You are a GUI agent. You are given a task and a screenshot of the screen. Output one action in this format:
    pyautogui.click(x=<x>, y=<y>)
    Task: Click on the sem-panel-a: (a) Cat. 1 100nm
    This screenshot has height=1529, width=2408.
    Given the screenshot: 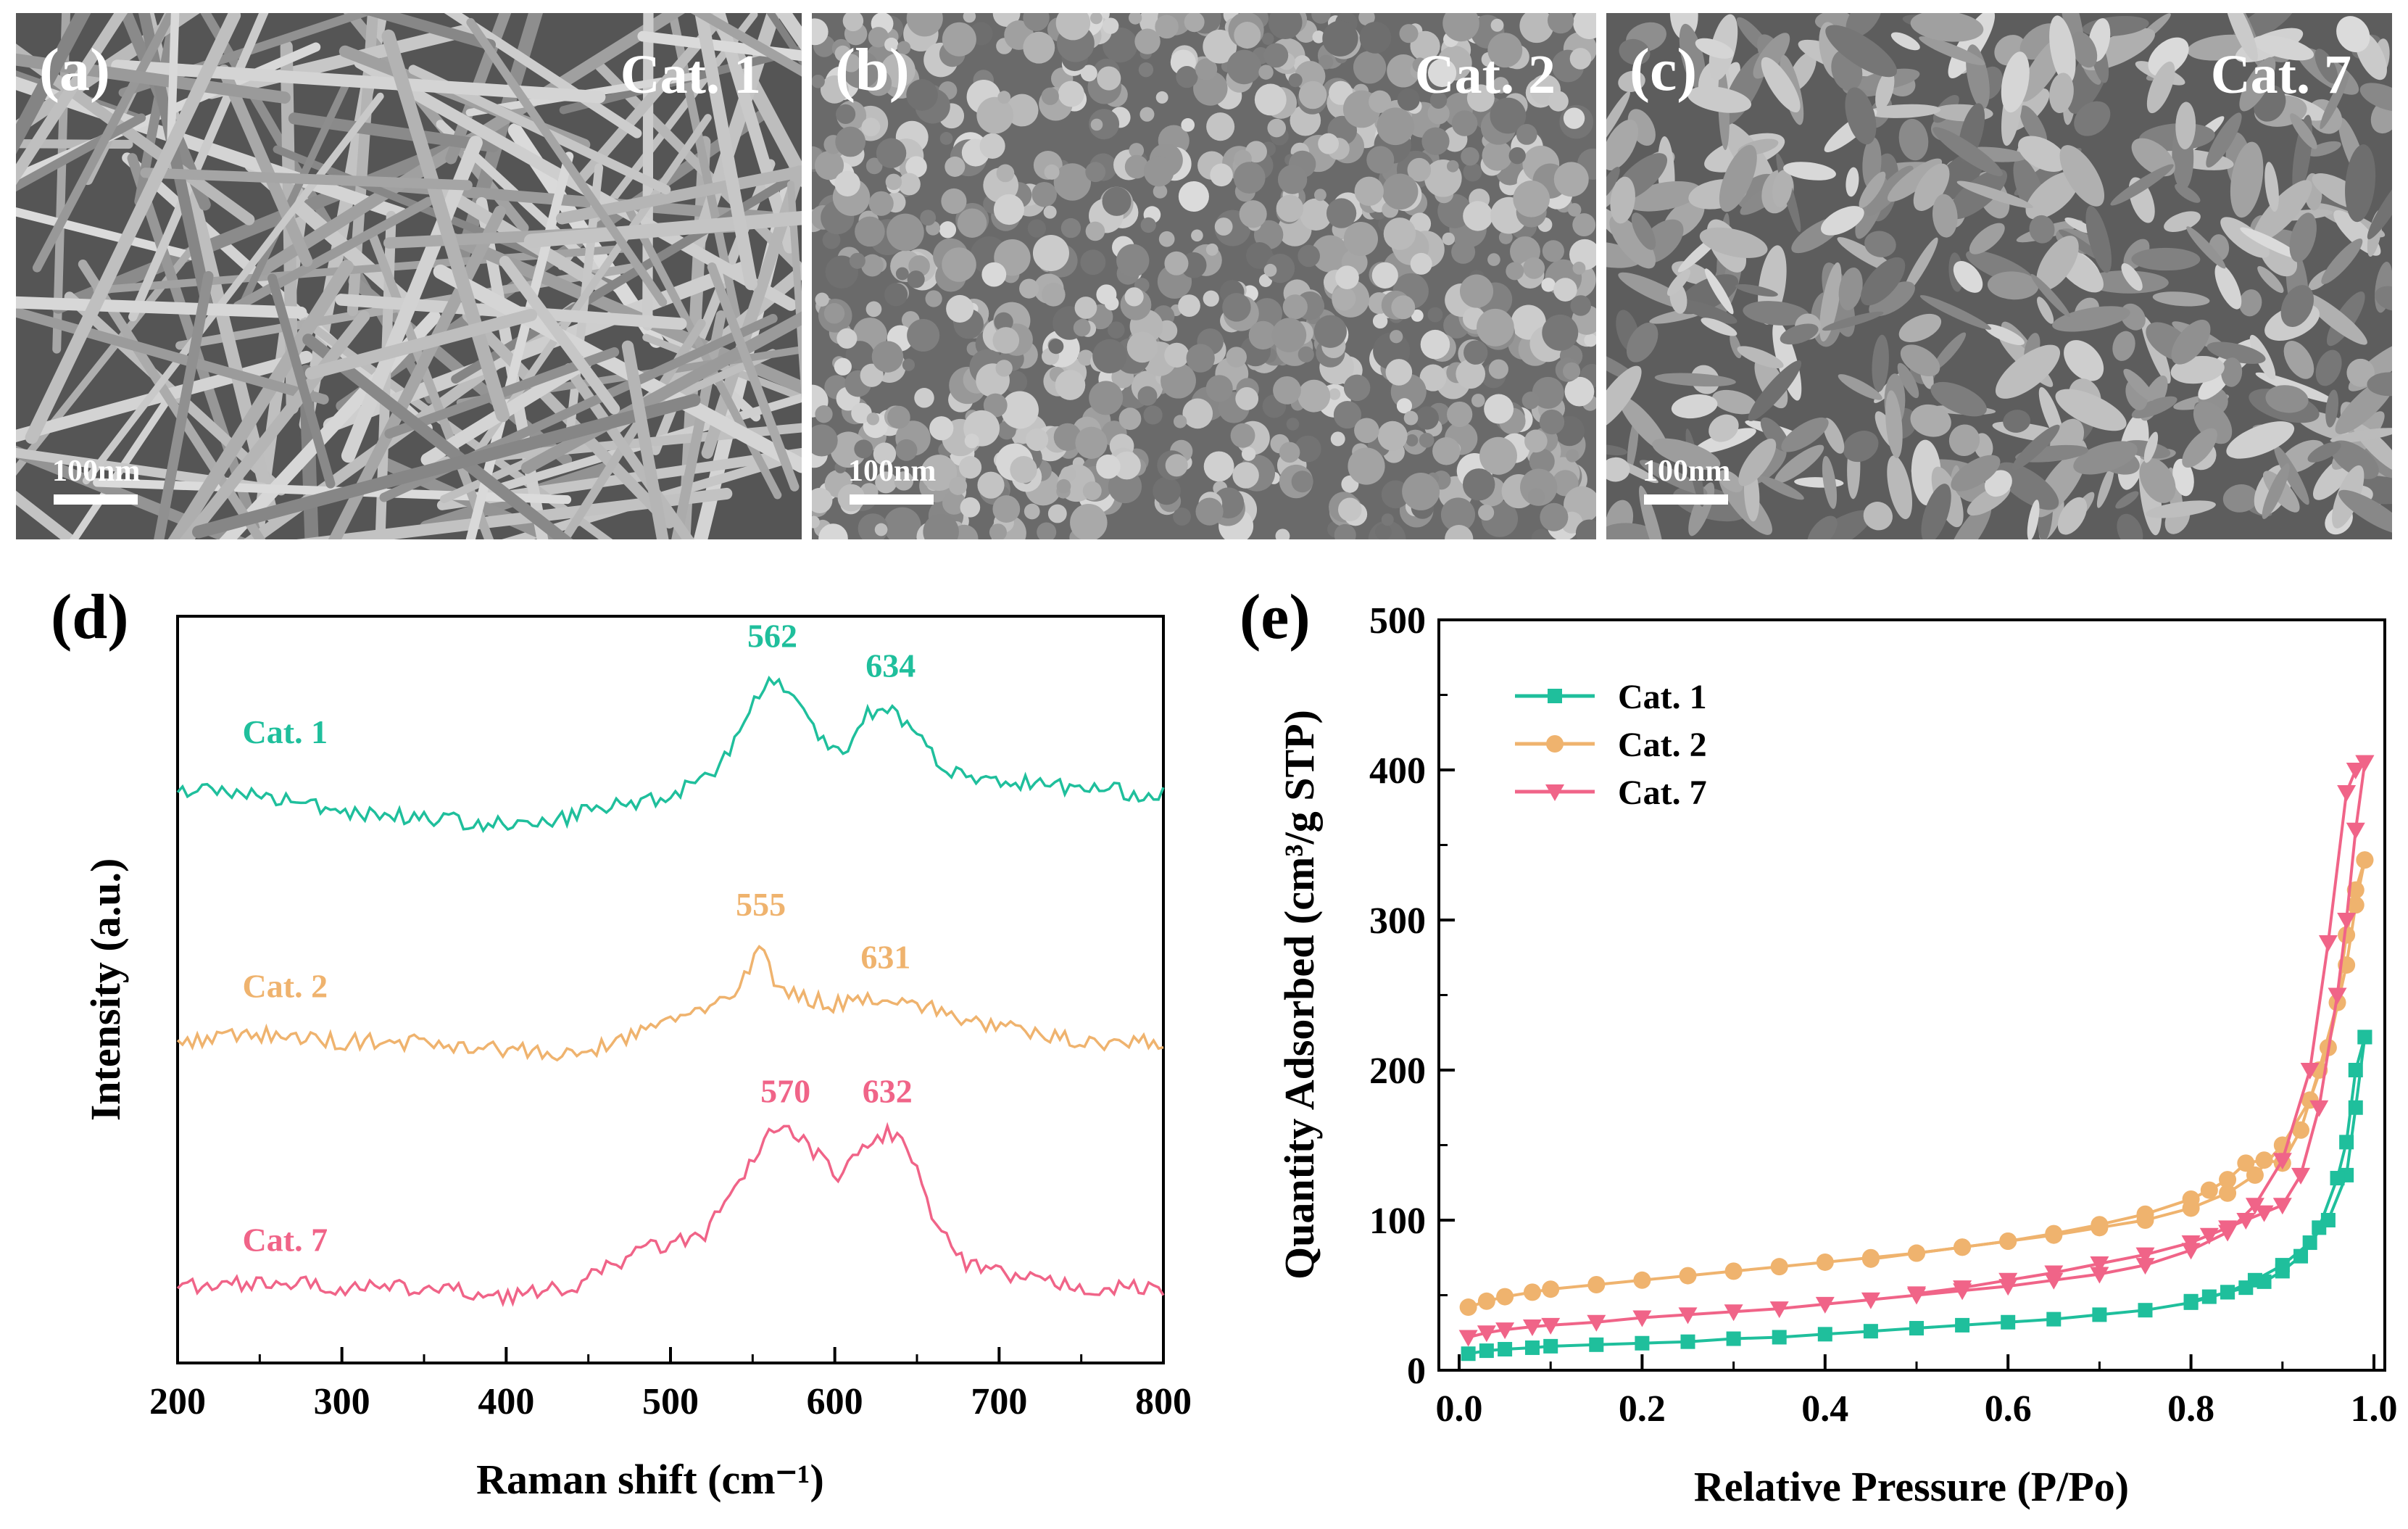 What is the action you would take?
    pyautogui.click(x=409, y=276)
    